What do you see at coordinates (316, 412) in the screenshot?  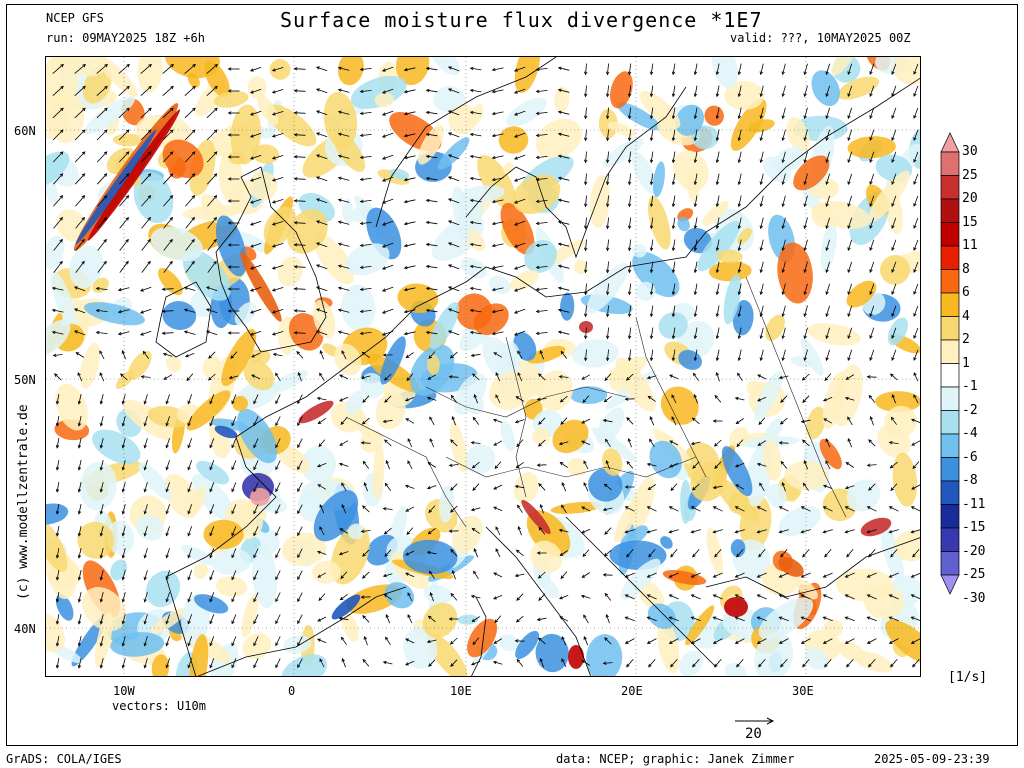 I see `field-feature` at bounding box center [316, 412].